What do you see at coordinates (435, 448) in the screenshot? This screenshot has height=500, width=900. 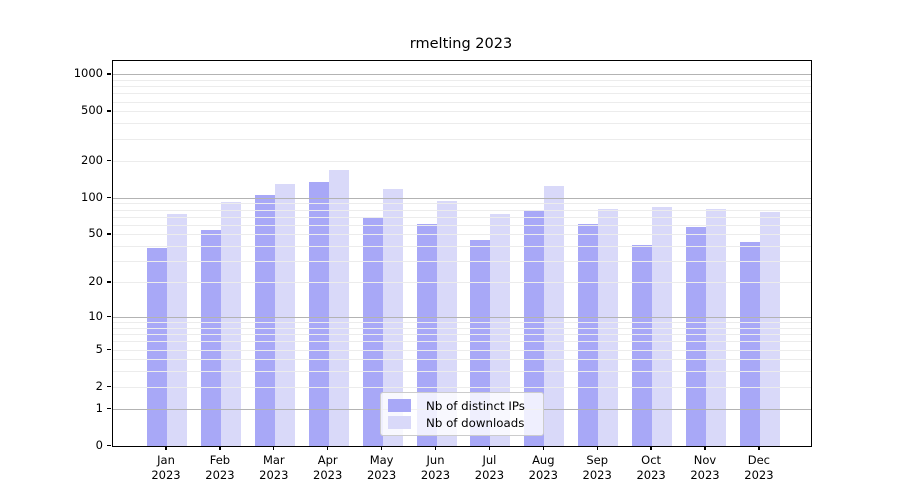 I see `x-tick-jun` at bounding box center [435, 448].